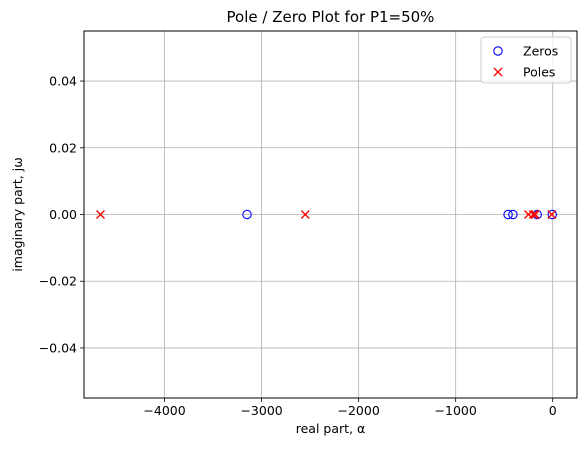 This screenshot has width=587, height=453. What do you see at coordinates (540, 51) in the screenshot?
I see `legend-zeros-label: Zeros` at bounding box center [540, 51].